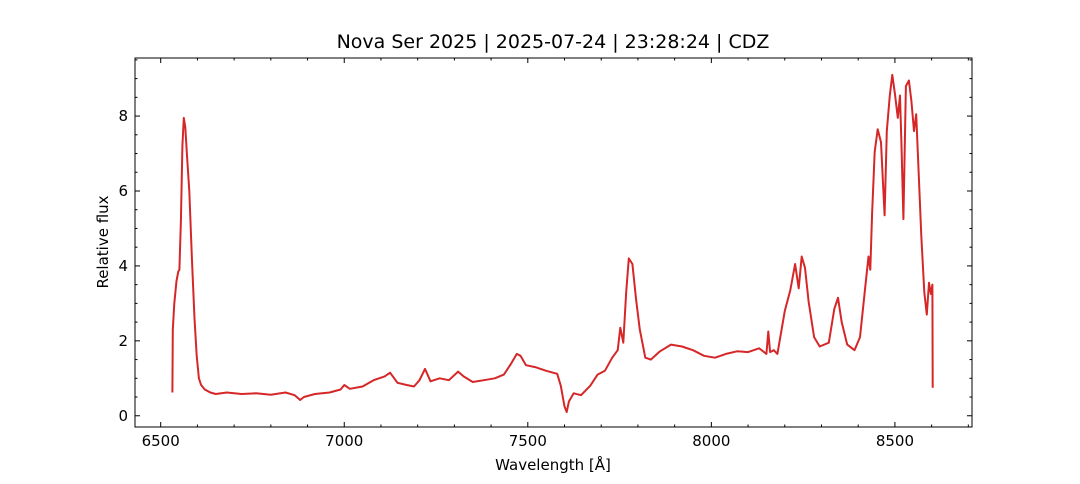  I want to click on y-tick-label: 4, so click(123, 266).